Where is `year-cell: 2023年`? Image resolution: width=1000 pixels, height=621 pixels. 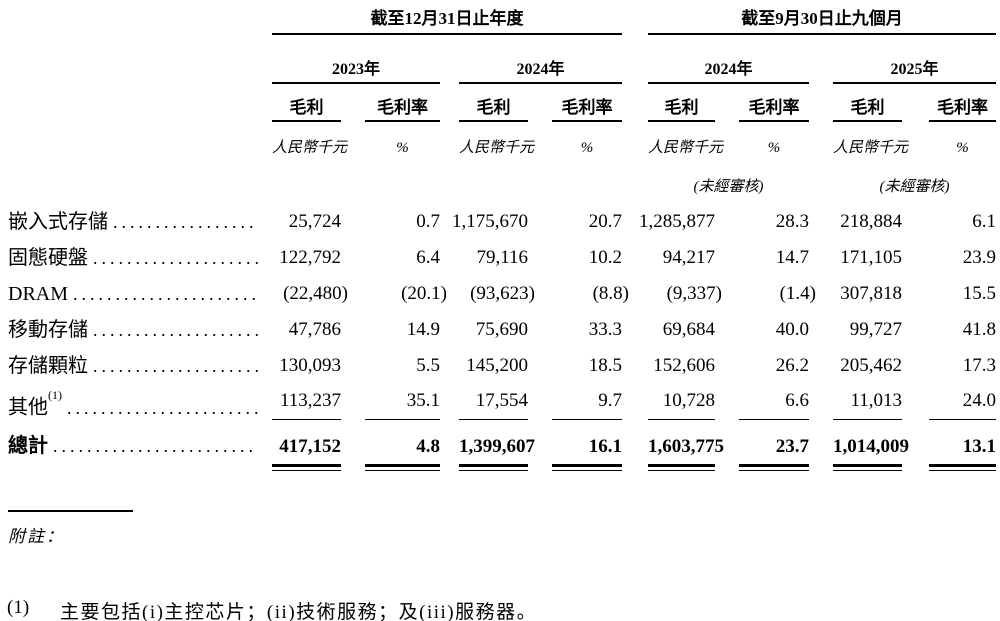 year-cell: 2023年 is located at coordinates (349, 59).